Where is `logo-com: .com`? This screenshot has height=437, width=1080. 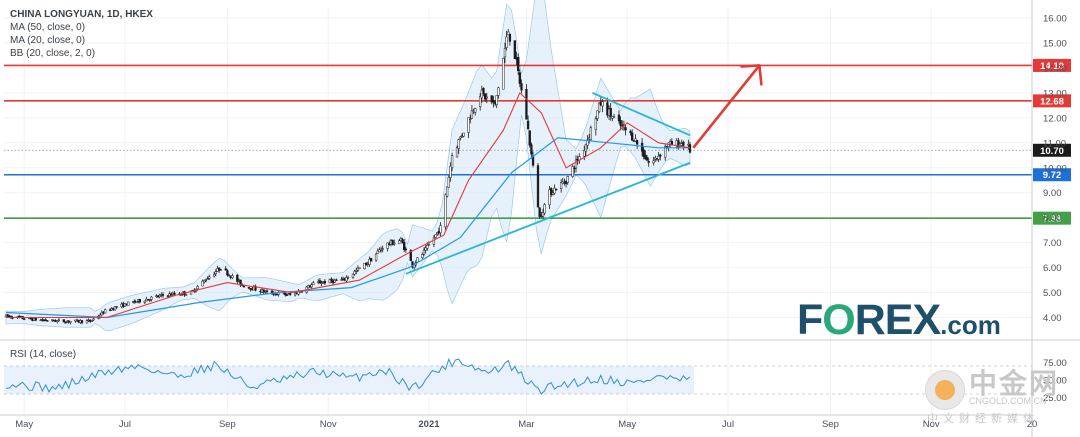
logo-com: .com is located at coordinates (970, 325).